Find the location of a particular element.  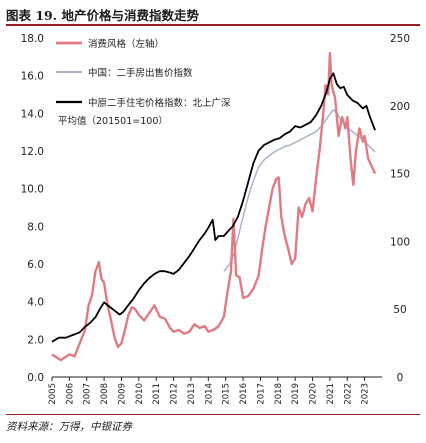

y-left-tick-label: 8.0 is located at coordinates (35, 227).